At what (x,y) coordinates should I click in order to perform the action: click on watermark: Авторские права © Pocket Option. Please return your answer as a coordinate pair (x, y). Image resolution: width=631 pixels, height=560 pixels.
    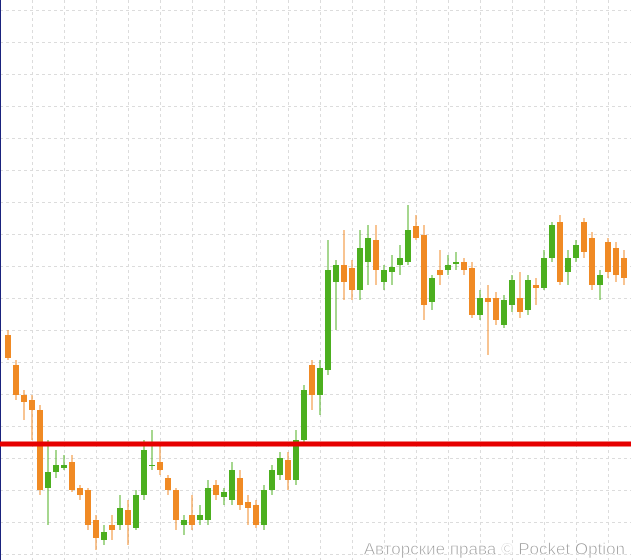
    Looking at the image, I should click on (494, 548).